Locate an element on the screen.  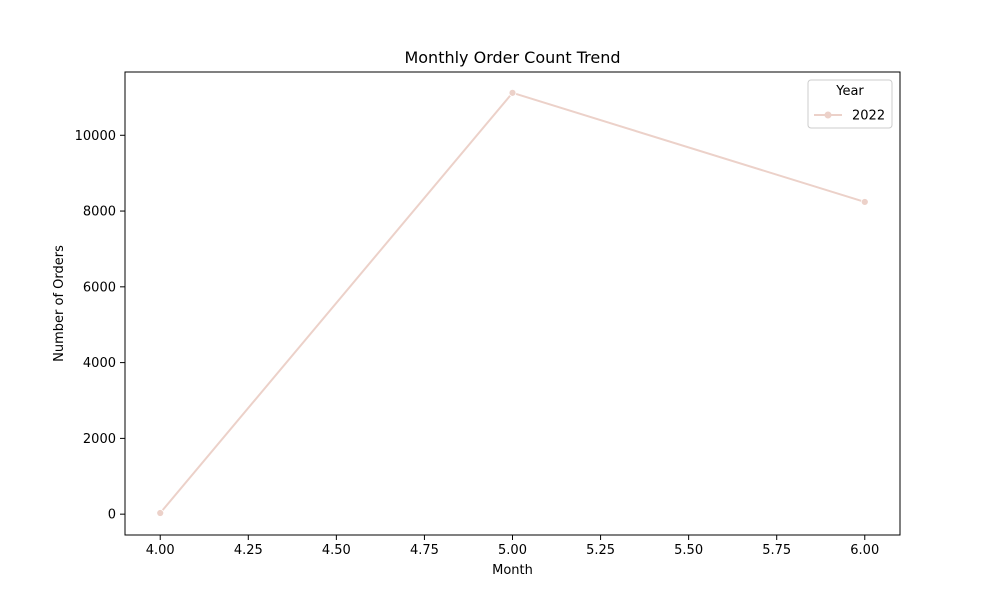
y-axis: 0 2000 4000 6000 8000 10000 is located at coordinates (100, 326).